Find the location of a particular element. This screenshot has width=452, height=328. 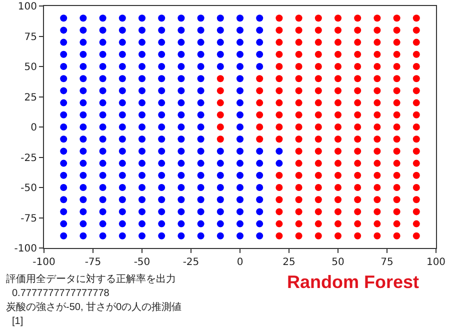

text: 評価用全データに対する正解率を出力 is located at coordinates (91, 279).